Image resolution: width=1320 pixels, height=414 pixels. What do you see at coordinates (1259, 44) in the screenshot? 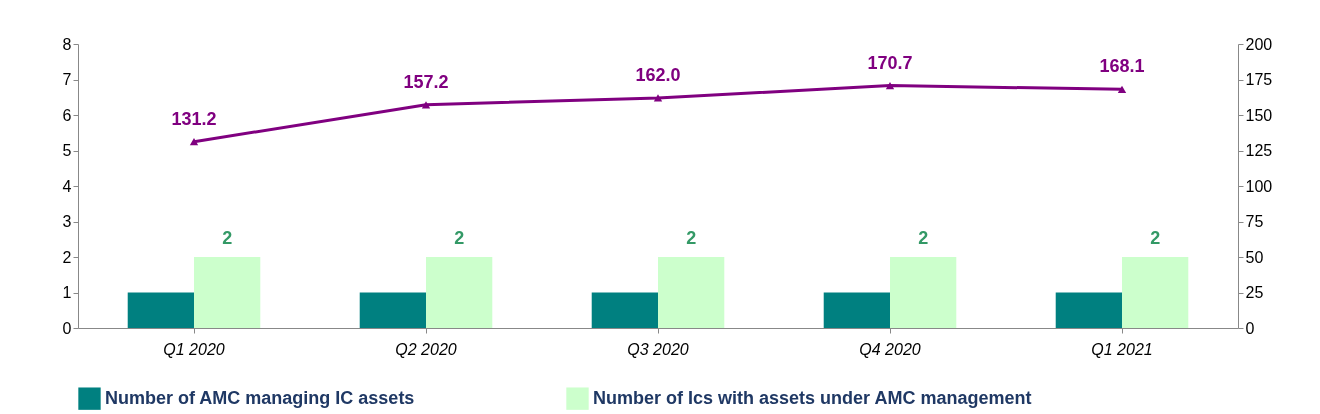
I see `y2-tick-label: 200` at bounding box center [1259, 44].